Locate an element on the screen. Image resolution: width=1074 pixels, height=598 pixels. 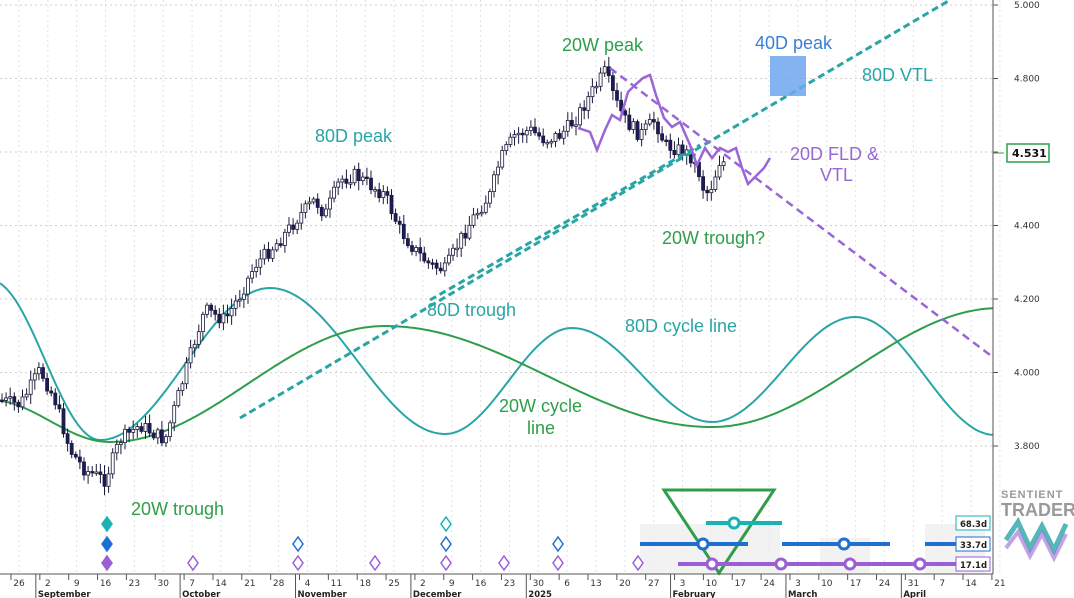
cycle-diamonds is located at coordinates (372, 543).